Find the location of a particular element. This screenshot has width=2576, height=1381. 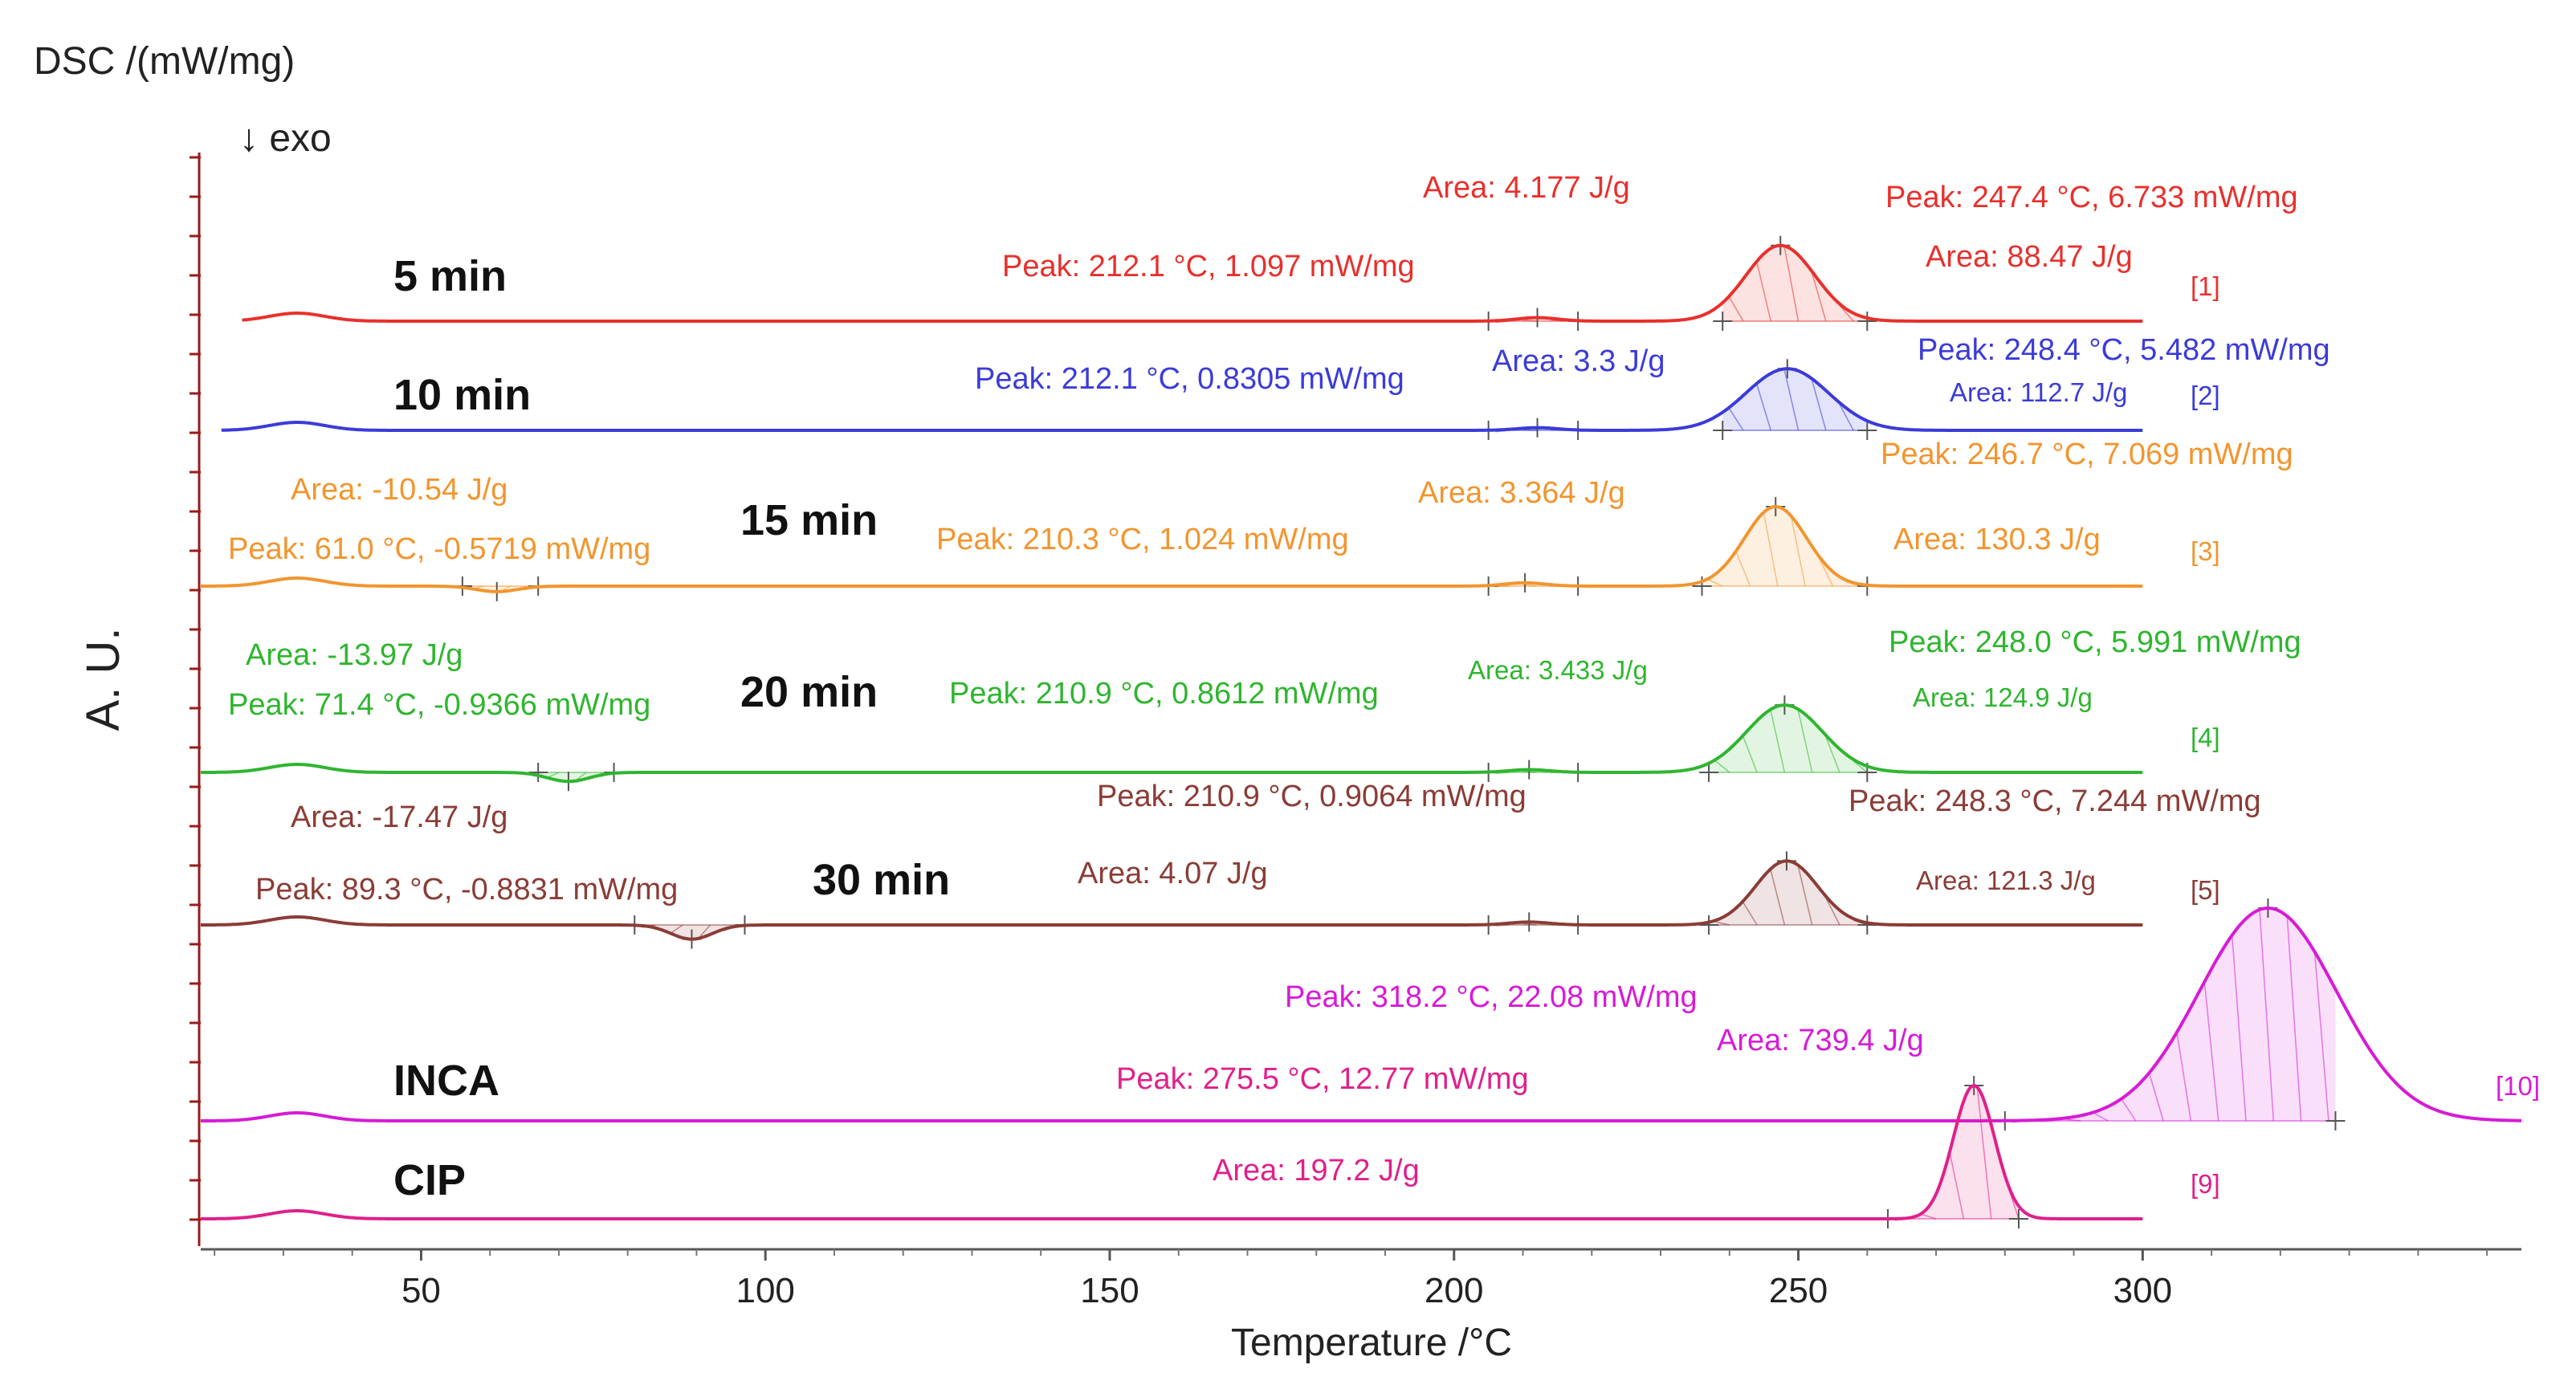

series-tag-m10: [2] is located at coordinates (2205, 395).